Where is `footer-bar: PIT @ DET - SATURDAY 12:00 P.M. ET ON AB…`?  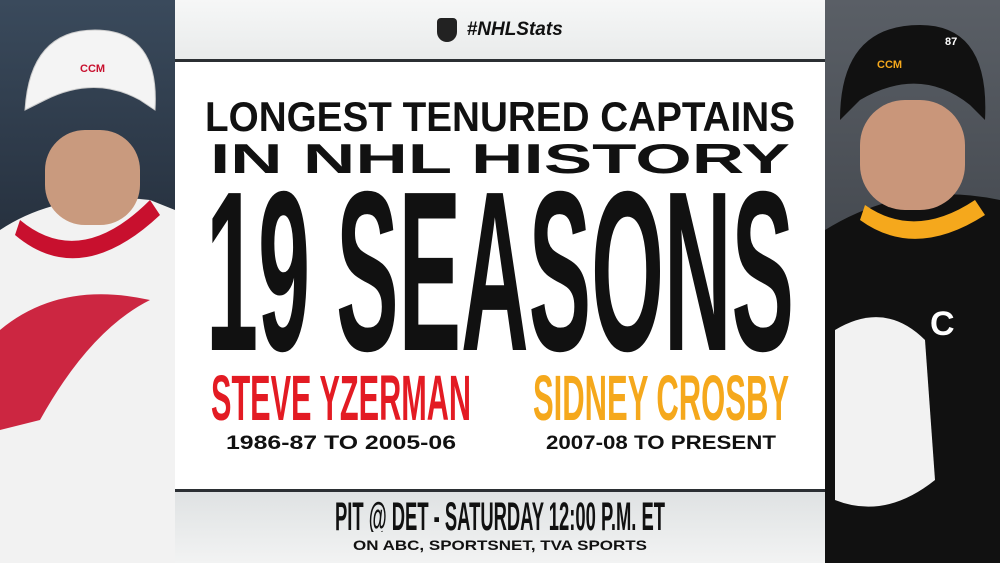 footer-bar: PIT @ DET - SATURDAY 12:00 P.M. ET ON AB… is located at coordinates (500, 526).